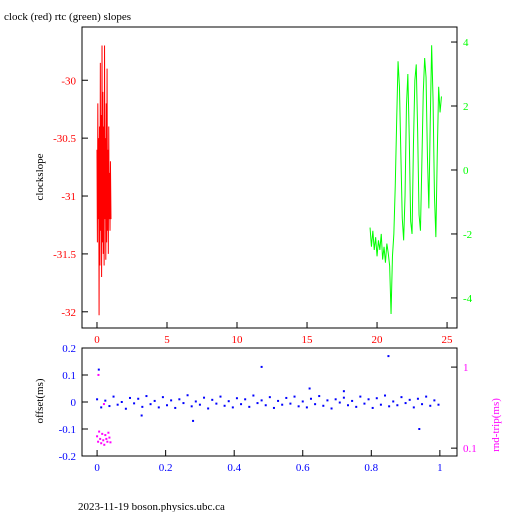 This screenshot has width=512, height=512. Describe the element at coordinates (470, 449) in the screenshot. I see `y2-tick-label: 0.1` at that location.